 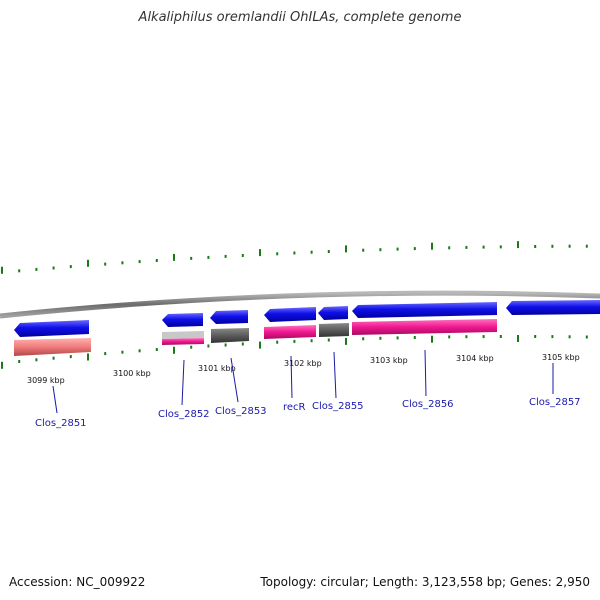 I want to click on inner-tick-track, so click(x=294, y=352).